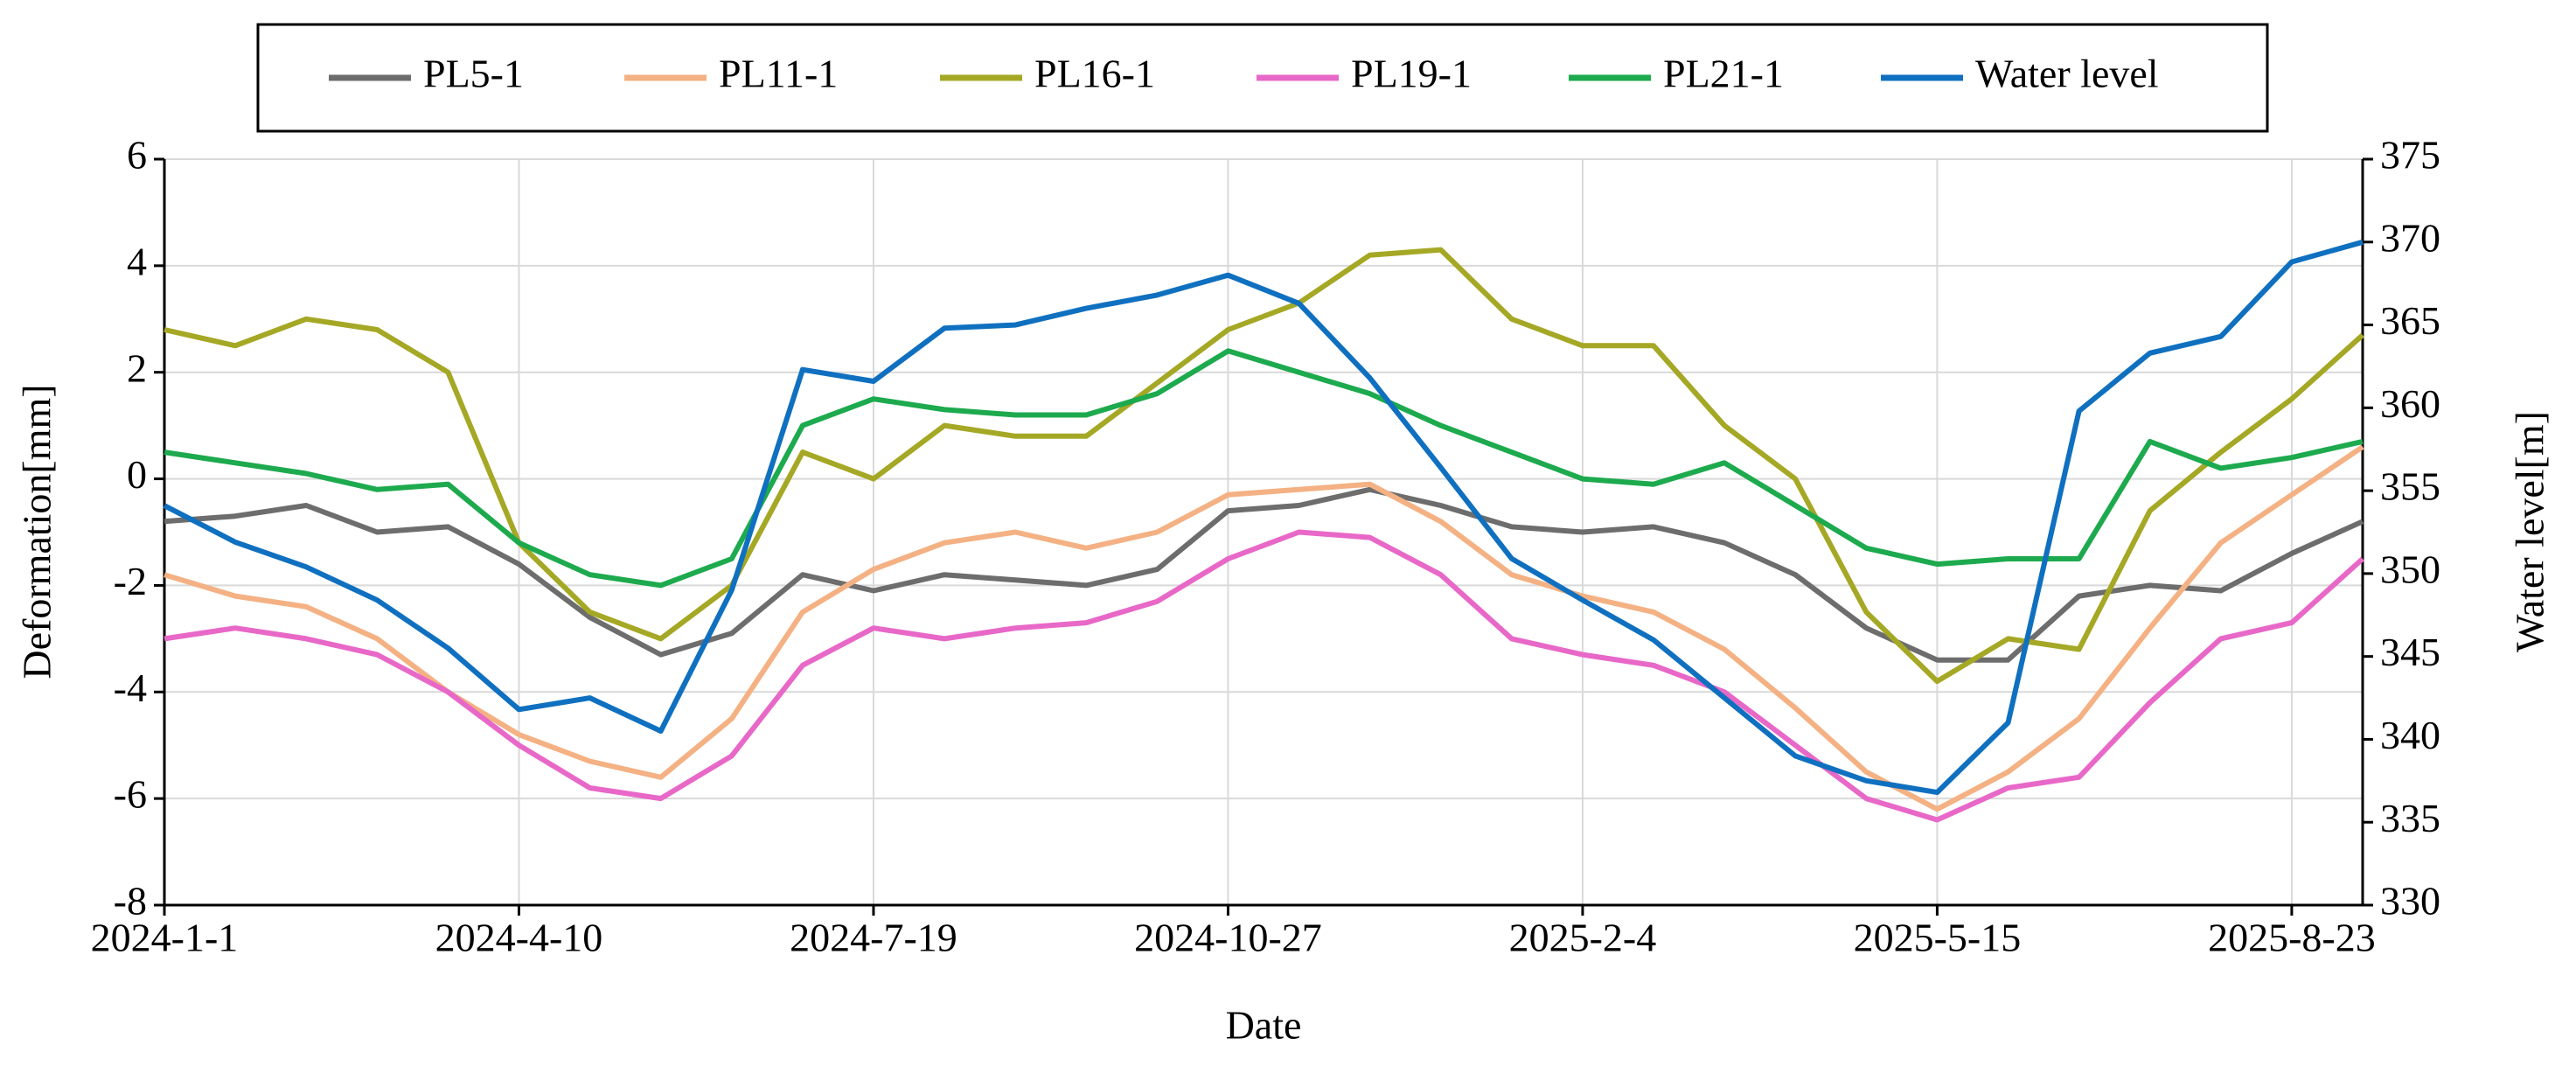 Image resolution: width=2576 pixels, height=1073 pixels. I want to click on y2-tick-label: 340, so click(2410, 735).